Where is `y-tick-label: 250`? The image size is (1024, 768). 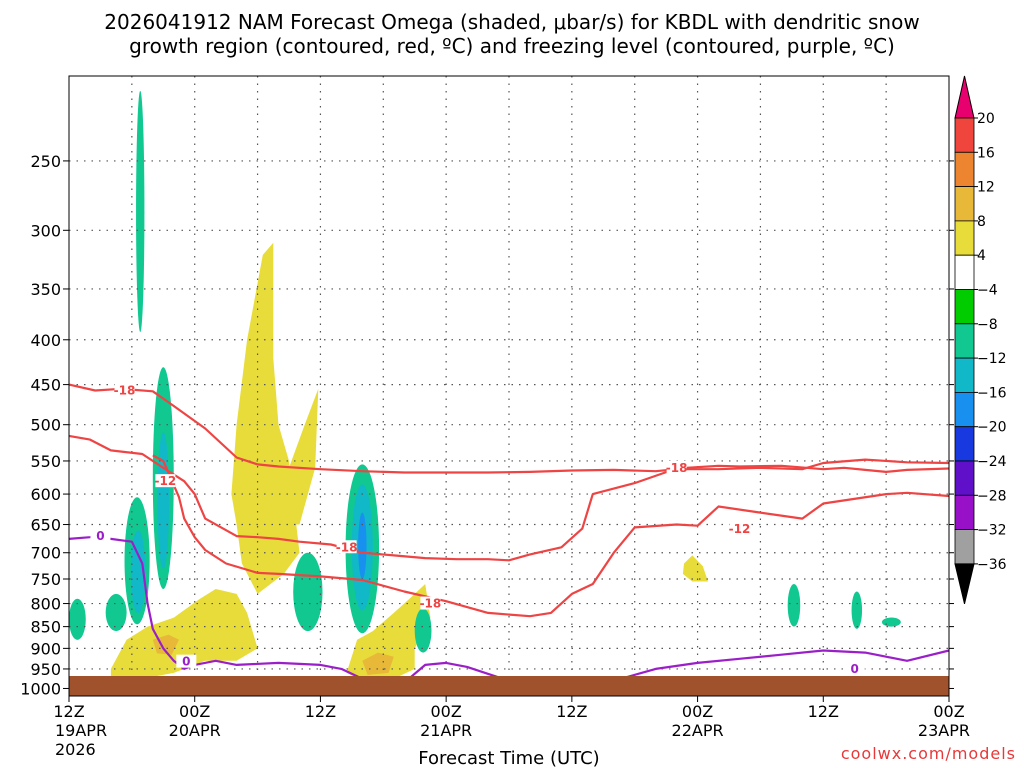 y-tick-label: 250 is located at coordinates (45, 161).